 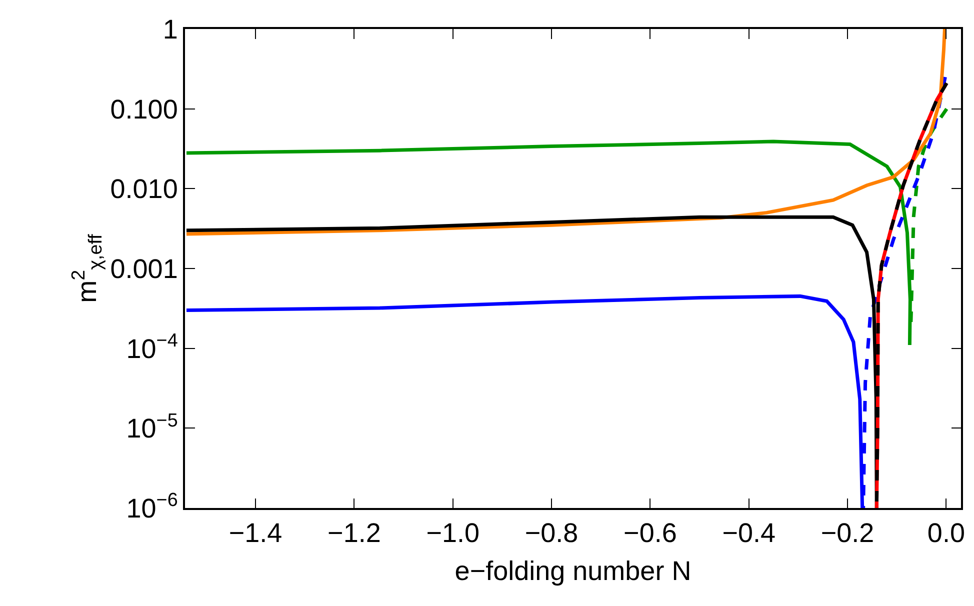 What do you see at coordinates (152, 427) in the screenshot?
I see `y-tick-label: 10$^{−5}$` at bounding box center [152, 427].